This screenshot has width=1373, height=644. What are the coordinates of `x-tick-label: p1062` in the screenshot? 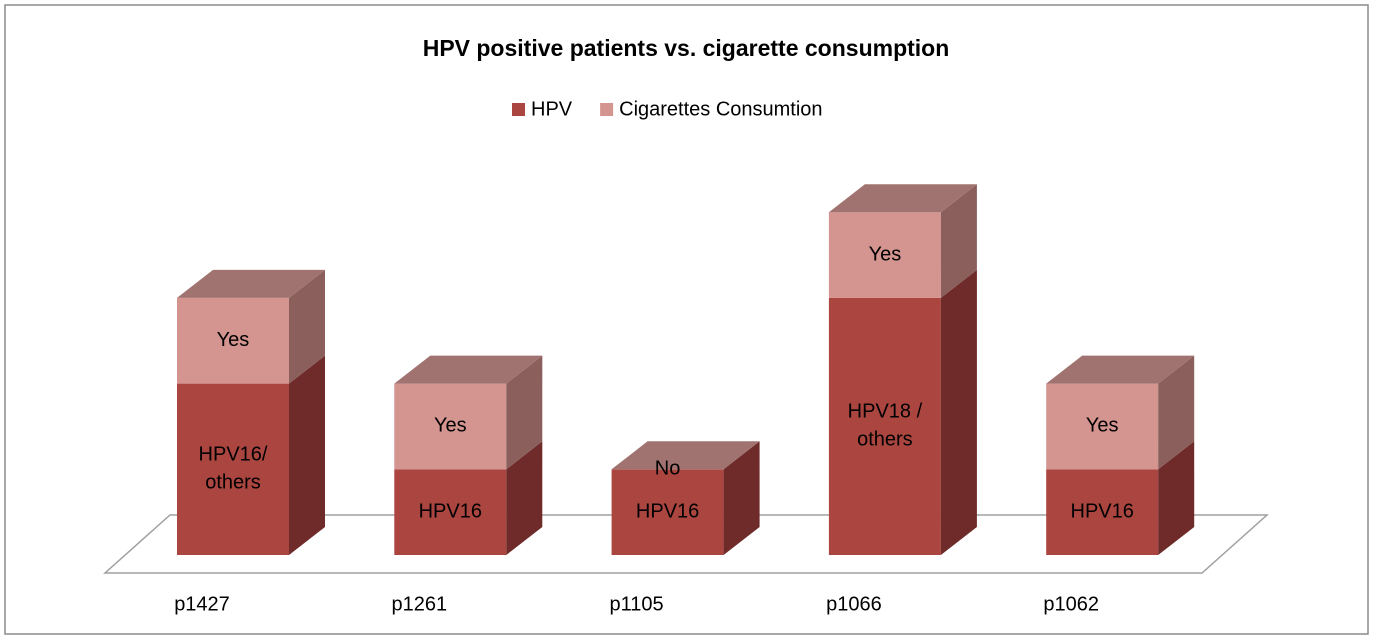 It's located at (1071, 604).